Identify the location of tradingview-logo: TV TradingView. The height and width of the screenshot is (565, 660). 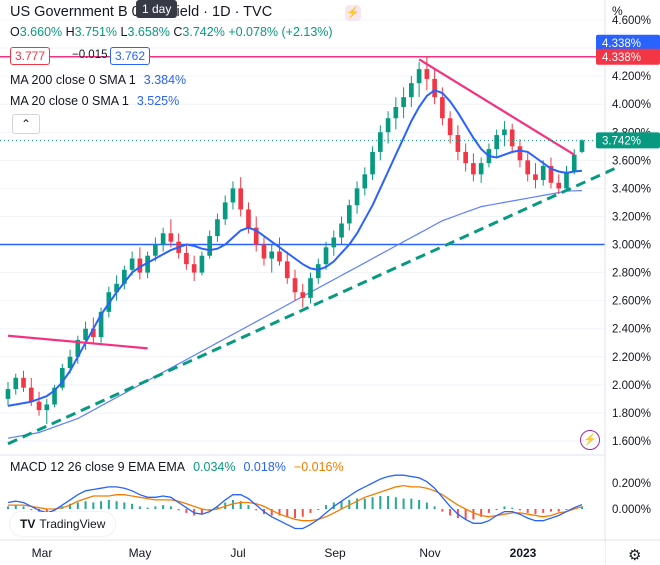
(63, 524).